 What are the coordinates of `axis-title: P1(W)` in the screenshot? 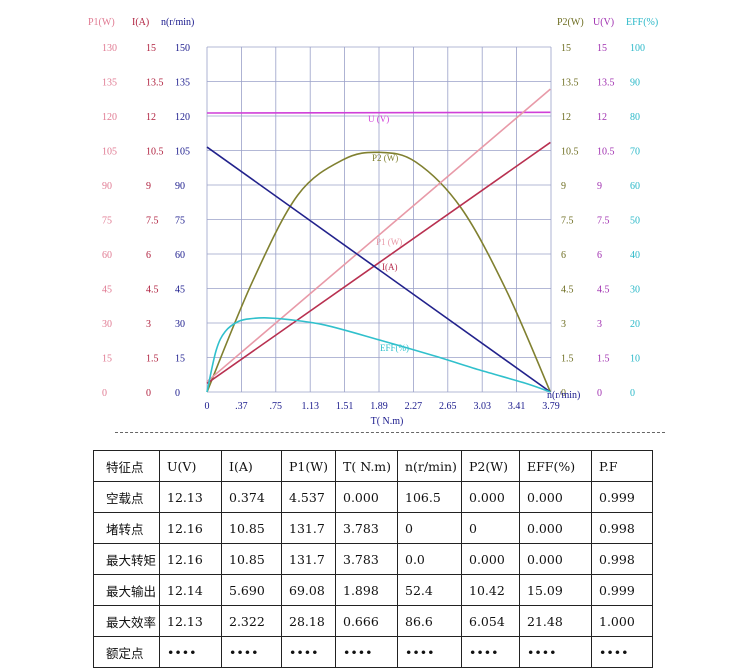 It's located at (101, 22).